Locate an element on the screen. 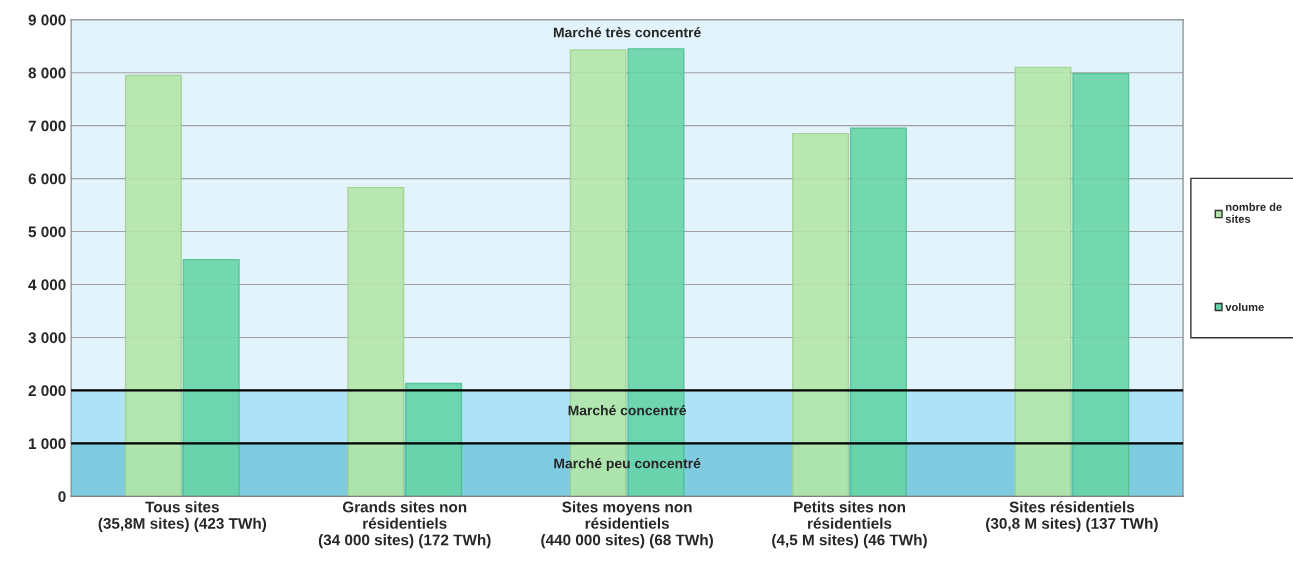 This screenshot has width=1293, height=564. x-tick-label: Petits sites non résidentiels (4,5 M sites) (46 TWh) is located at coordinates (849, 525).